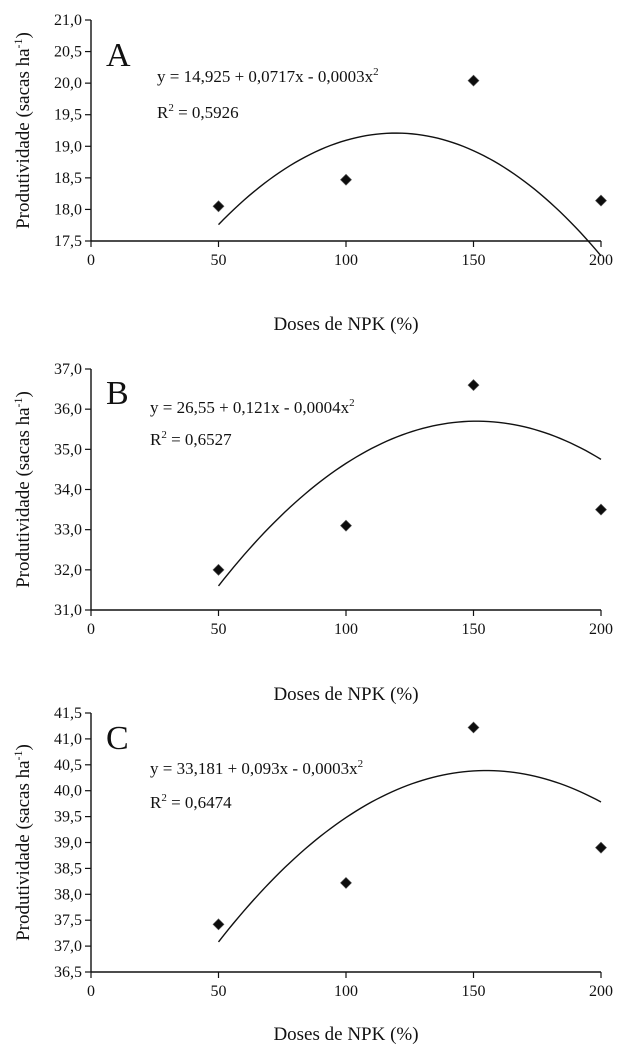  I want to click on y-tick-label: 41,5, so click(68, 713).